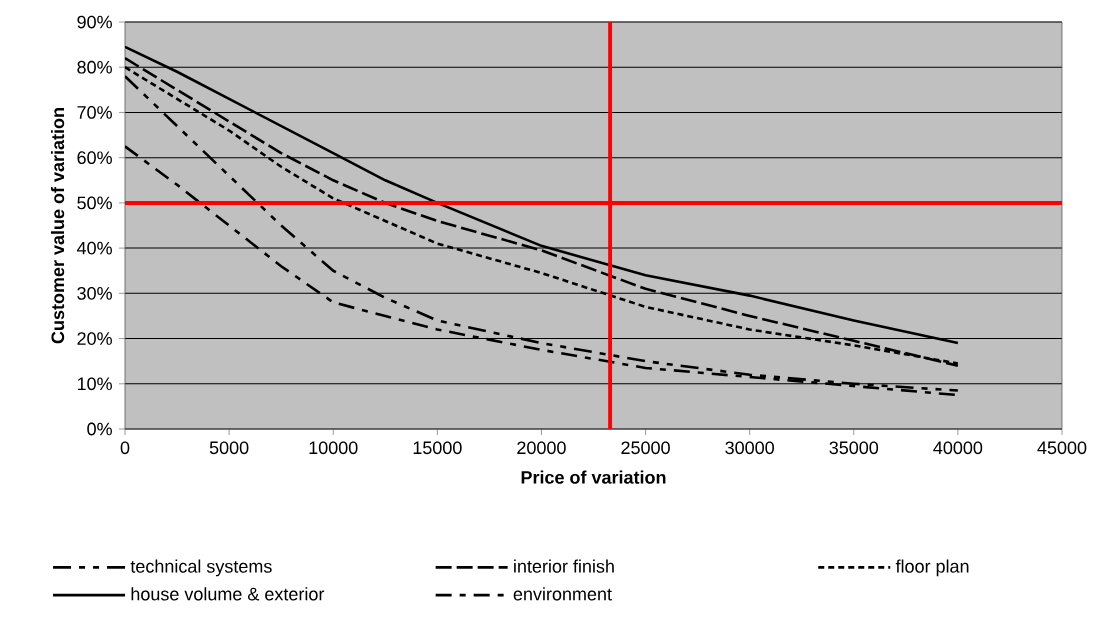  I want to click on x-tick-label: 20000, so click(541, 448).